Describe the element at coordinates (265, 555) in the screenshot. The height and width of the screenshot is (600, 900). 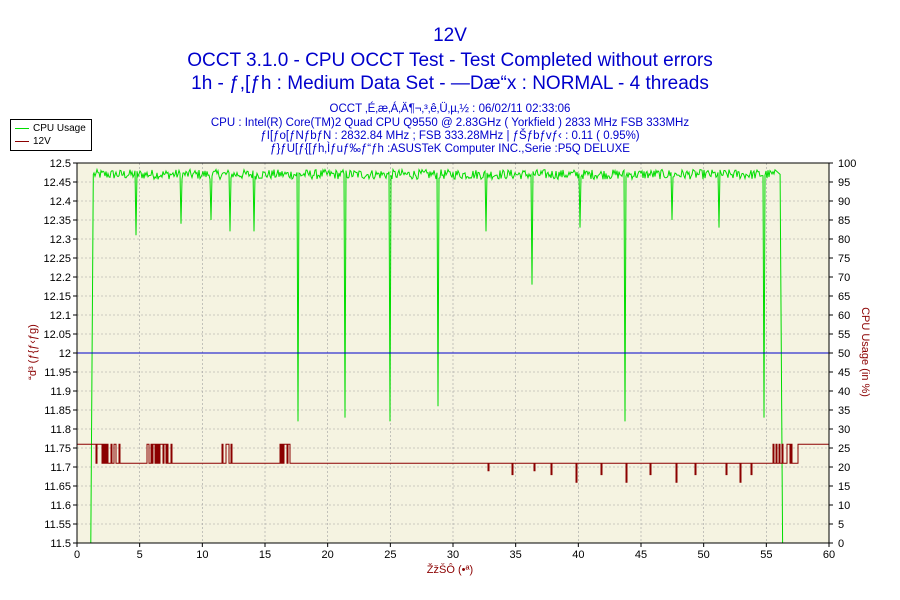
I see `x-tick-label: 15` at that location.